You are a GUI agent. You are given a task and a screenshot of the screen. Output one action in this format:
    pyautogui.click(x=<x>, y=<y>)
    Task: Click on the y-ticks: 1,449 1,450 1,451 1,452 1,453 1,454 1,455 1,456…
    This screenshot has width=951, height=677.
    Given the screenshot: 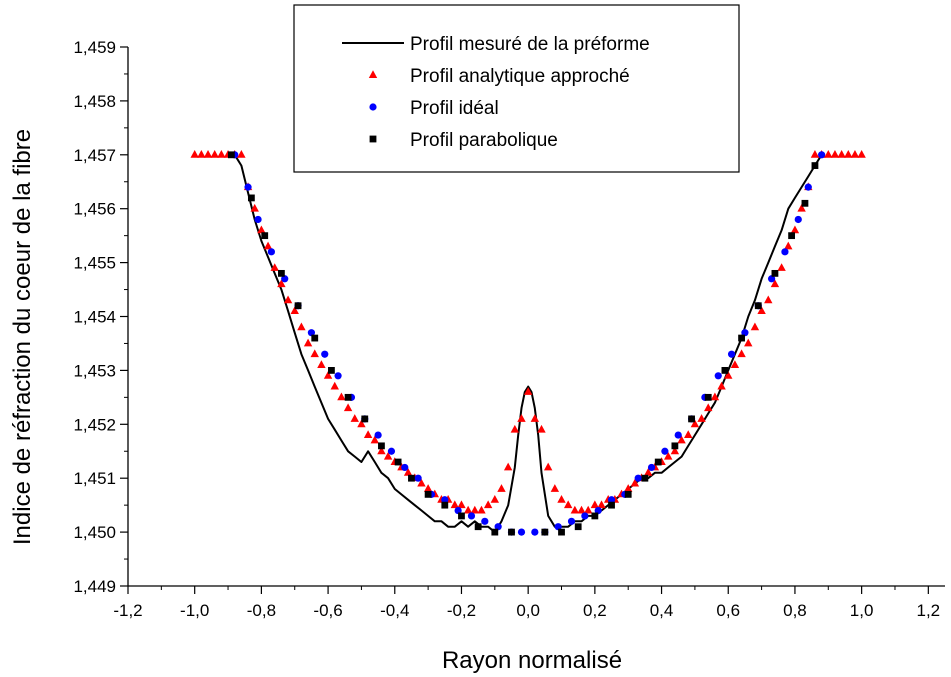 What is the action you would take?
    pyautogui.click(x=100, y=317)
    